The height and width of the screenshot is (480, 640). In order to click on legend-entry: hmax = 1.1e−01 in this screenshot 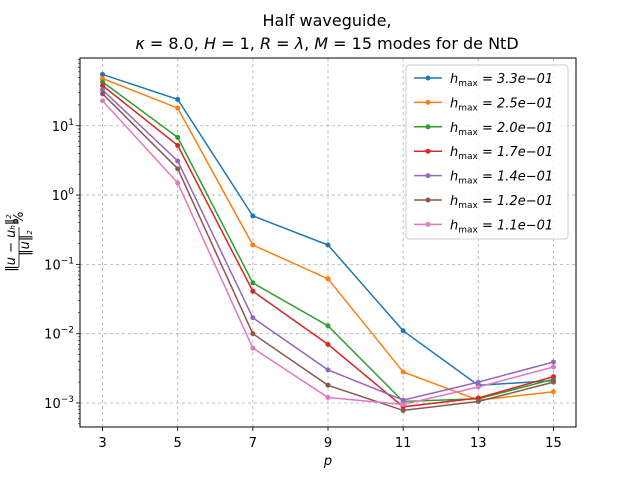, I will do `click(501, 226)`.